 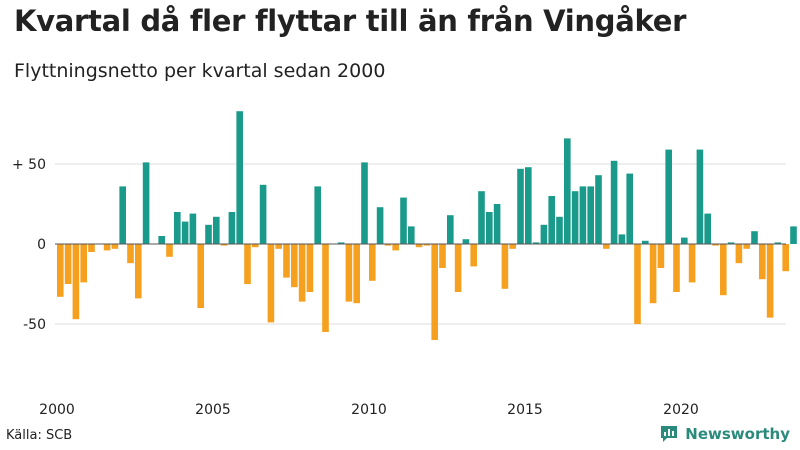 I want to click on y-tick-label: 0, so click(x=41, y=245).